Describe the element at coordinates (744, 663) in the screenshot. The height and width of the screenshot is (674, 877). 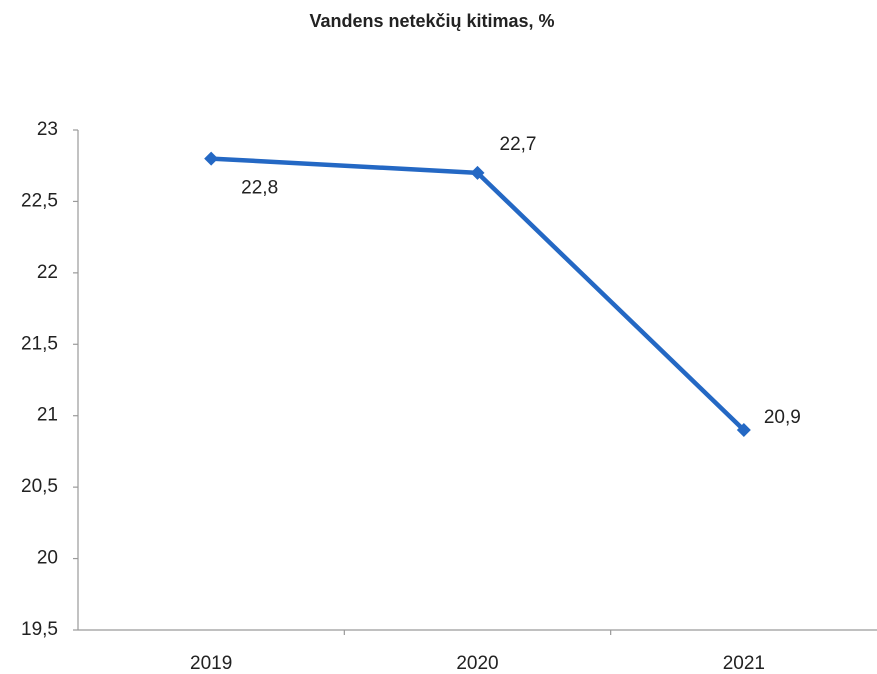
I see `x-tick-label: 2021` at that location.